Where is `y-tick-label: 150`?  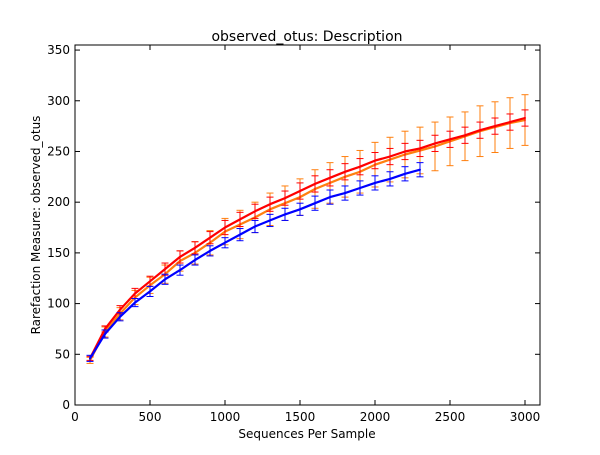 y-tick-label: 150 is located at coordinates (58, 253).